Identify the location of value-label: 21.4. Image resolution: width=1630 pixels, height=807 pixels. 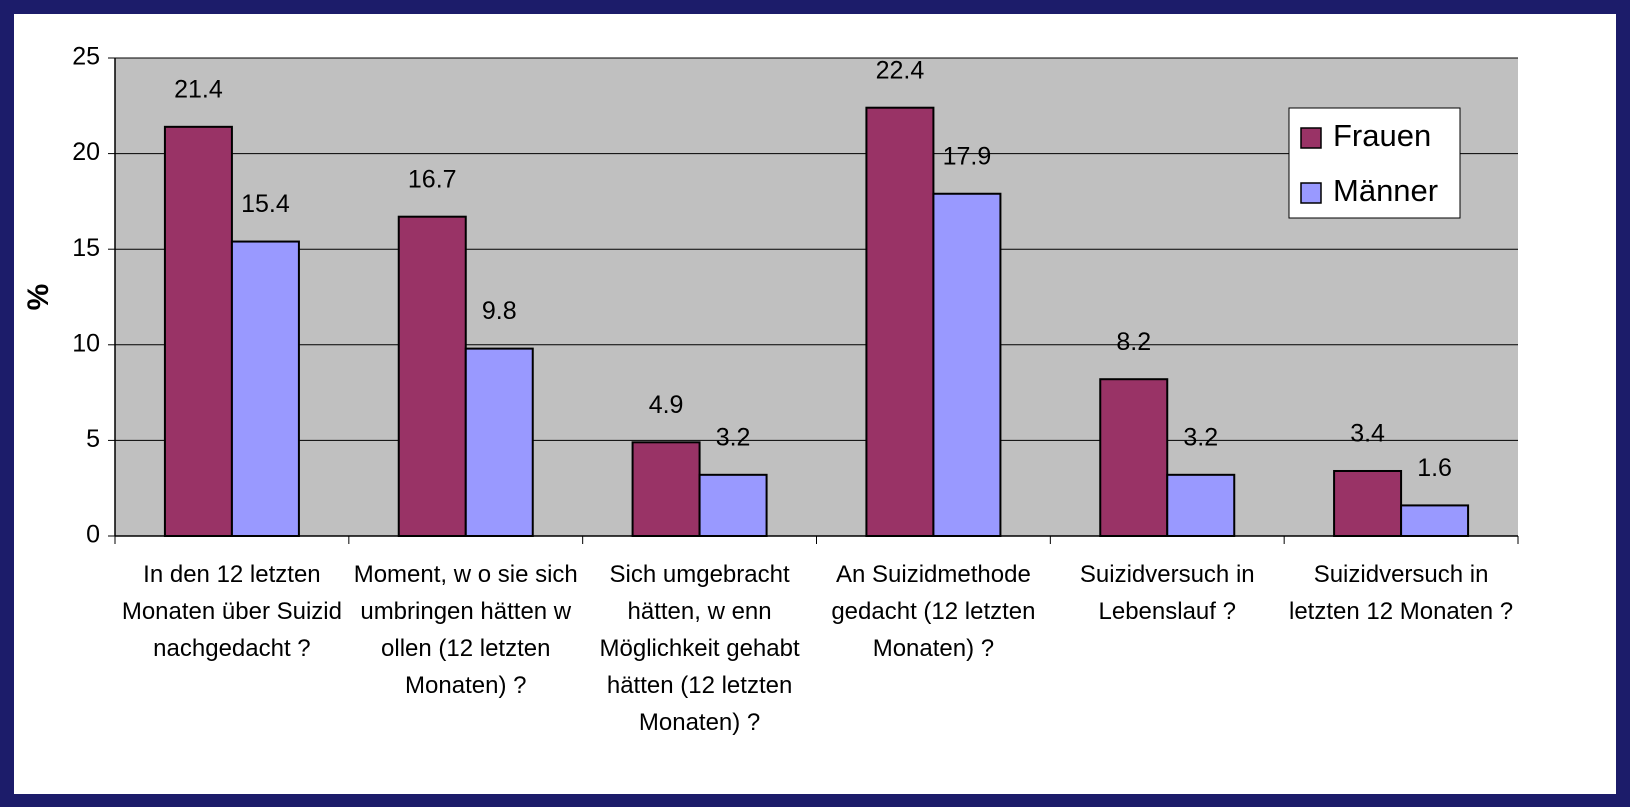
(198, 89).